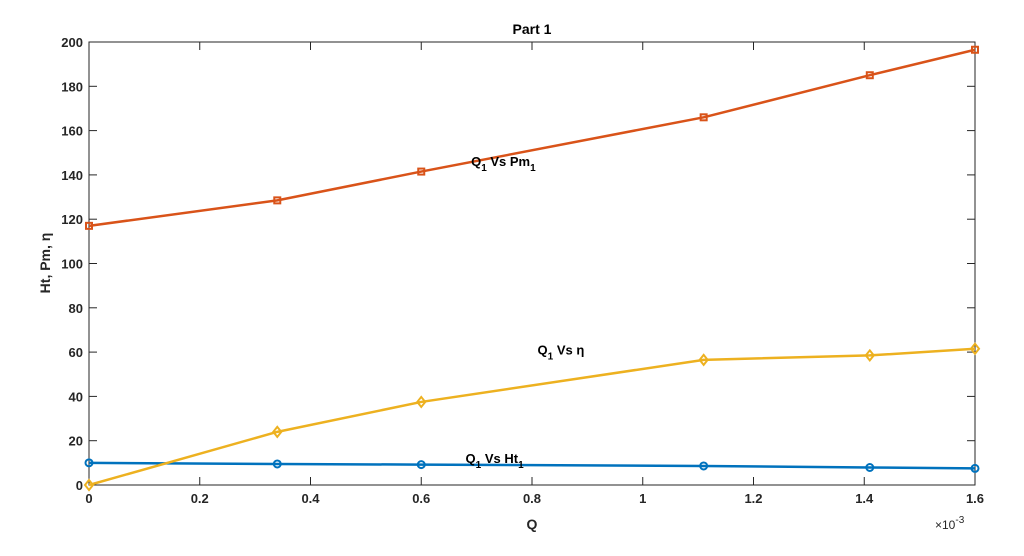 The height and width of the screenshot is (556, 1024). I want to click on x-tick-label: 0.6, so click(421, 498).